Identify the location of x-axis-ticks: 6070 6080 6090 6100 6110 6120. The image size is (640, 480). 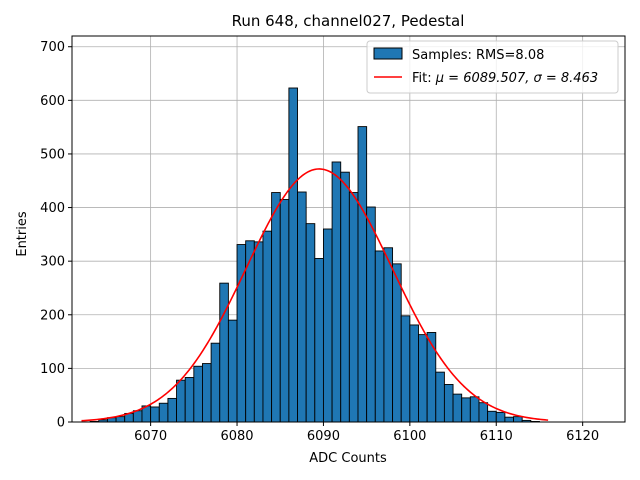
(366, 433).